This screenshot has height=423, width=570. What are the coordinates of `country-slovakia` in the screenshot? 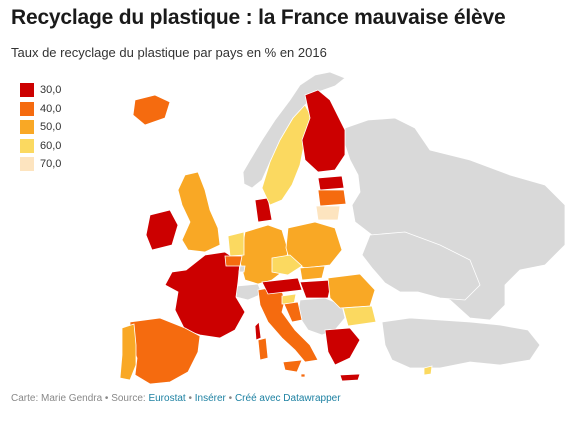 It's located at (312, 273).